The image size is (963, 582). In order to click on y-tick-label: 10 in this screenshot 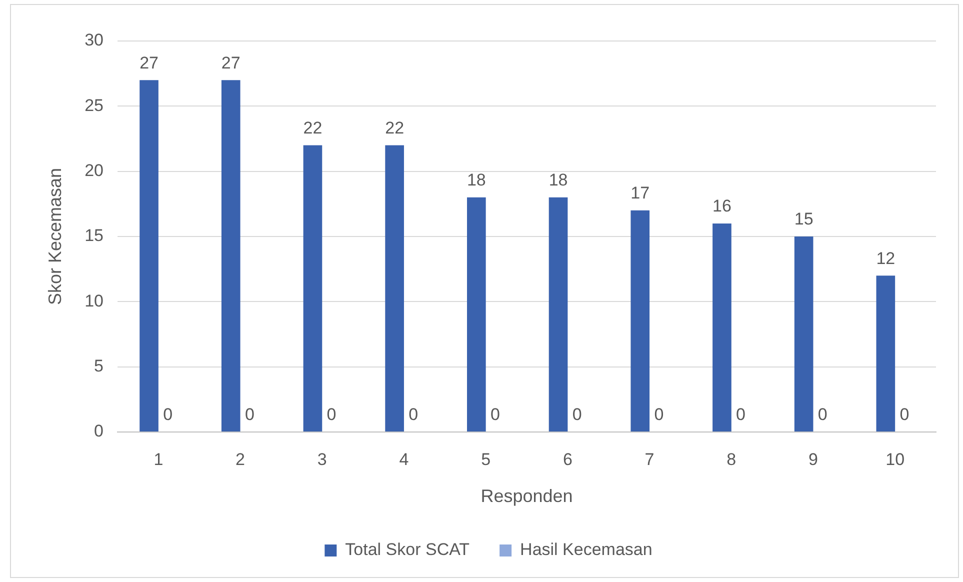, I will do `click(94, 300)`.